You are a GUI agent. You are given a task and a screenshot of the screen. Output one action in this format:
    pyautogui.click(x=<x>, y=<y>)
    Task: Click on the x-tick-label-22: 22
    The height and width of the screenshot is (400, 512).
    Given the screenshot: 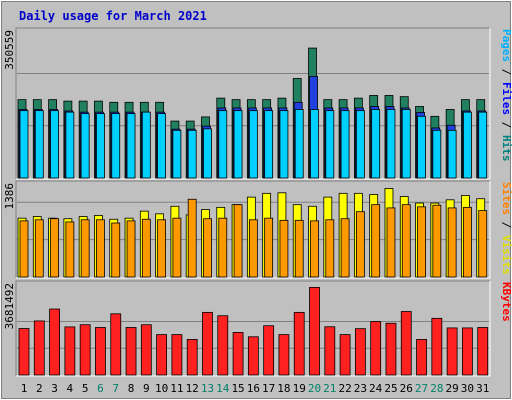 What is the action you would take?
    pyautogui.click(x=344, y=388)
    